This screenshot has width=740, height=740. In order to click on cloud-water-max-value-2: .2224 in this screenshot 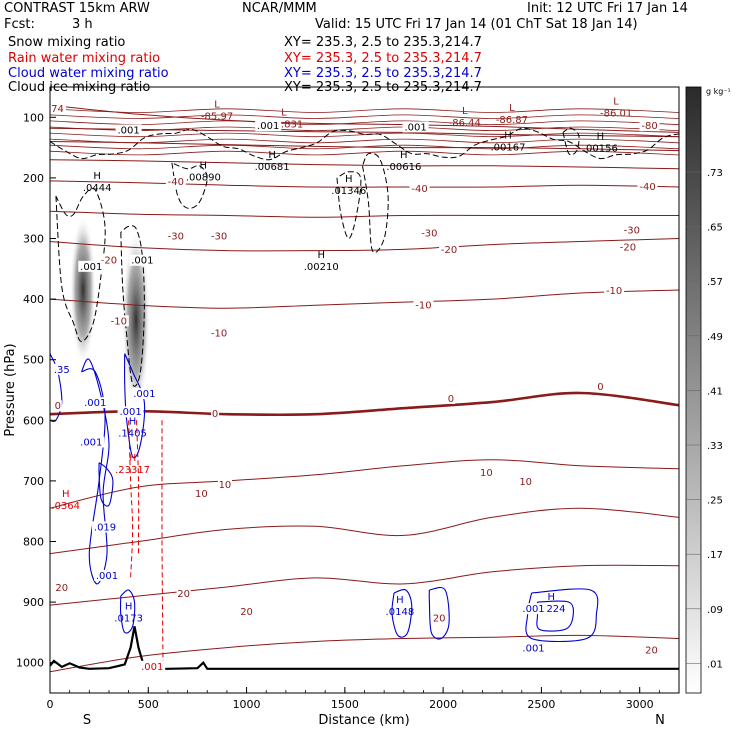, I will do `click(551, 609)`.